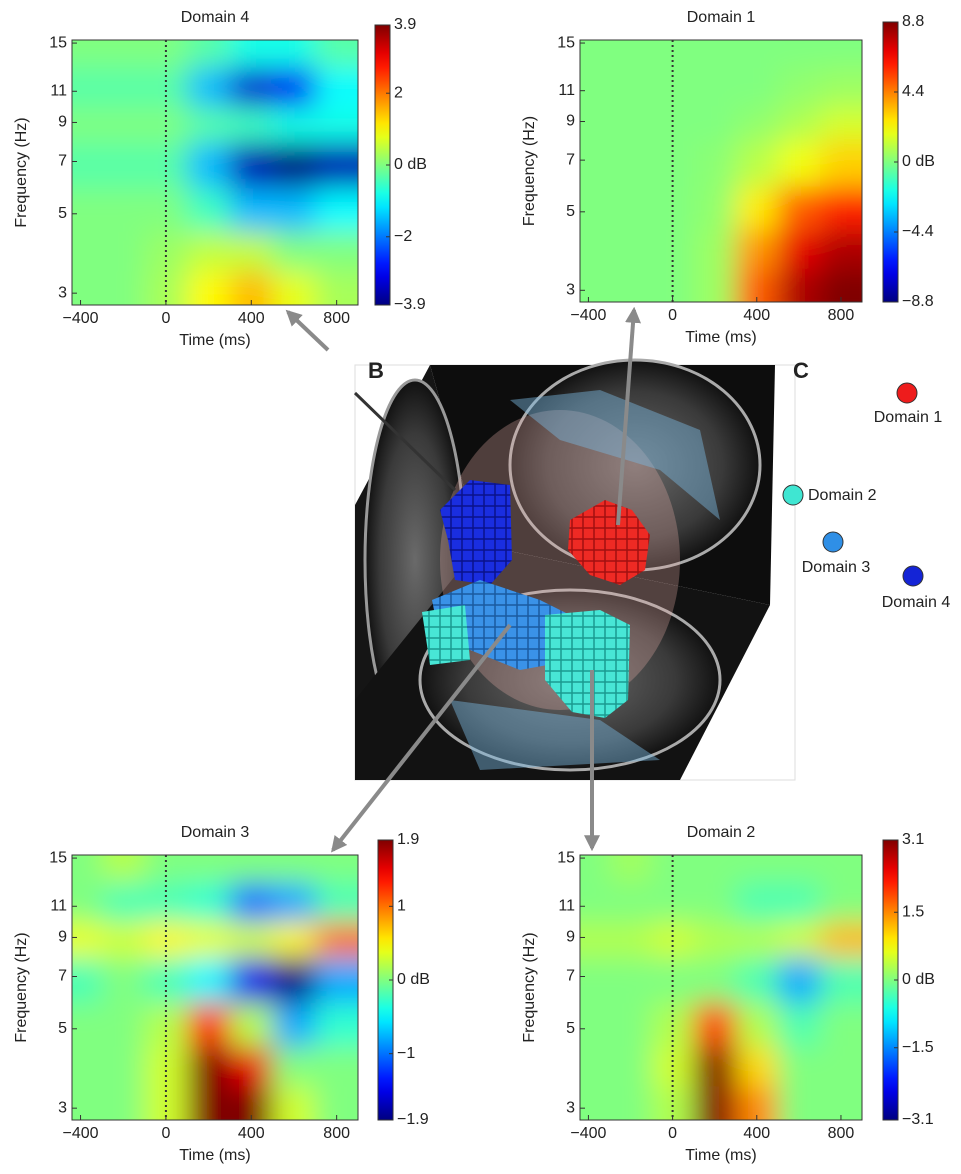 This screenshot has height=1174, width=961. Describe the element at coordinates (406, 1053) in the screenshot. I see `colorbar-tick-label: −1` at that location.